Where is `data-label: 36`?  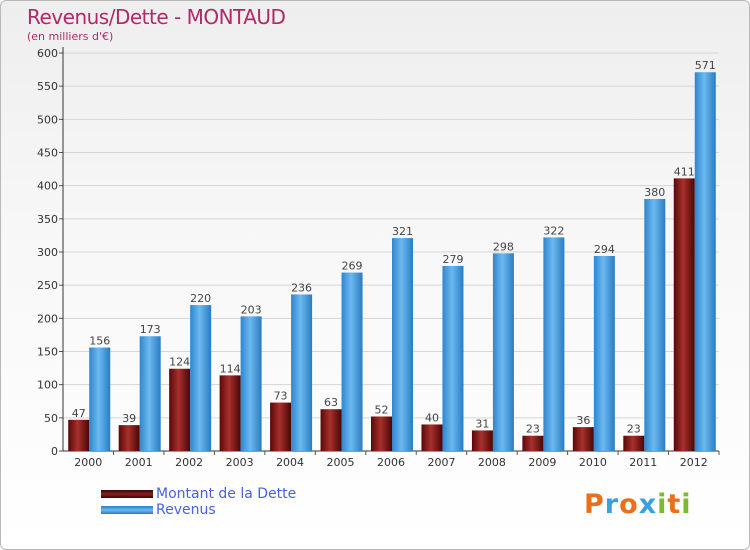
data-label: 36 is located at coordinates (583, 420).